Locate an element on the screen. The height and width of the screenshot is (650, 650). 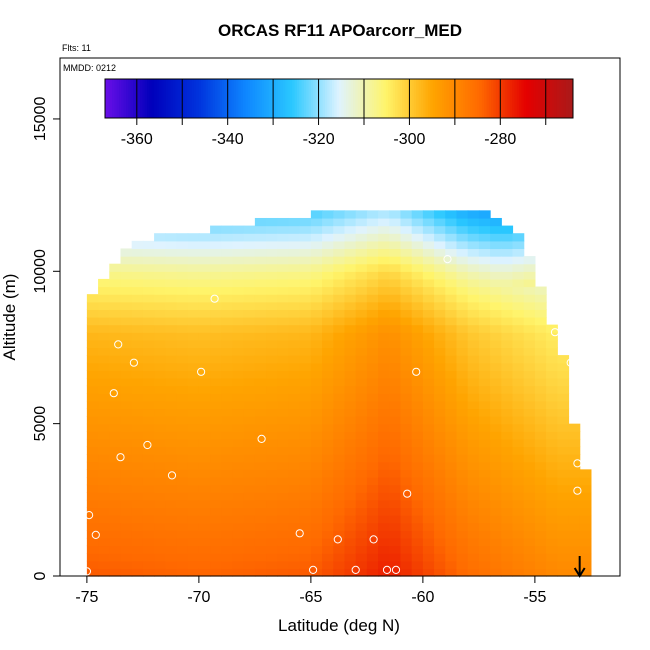
colorbar-tick-label: -280 is located at coordinates (500, 139).